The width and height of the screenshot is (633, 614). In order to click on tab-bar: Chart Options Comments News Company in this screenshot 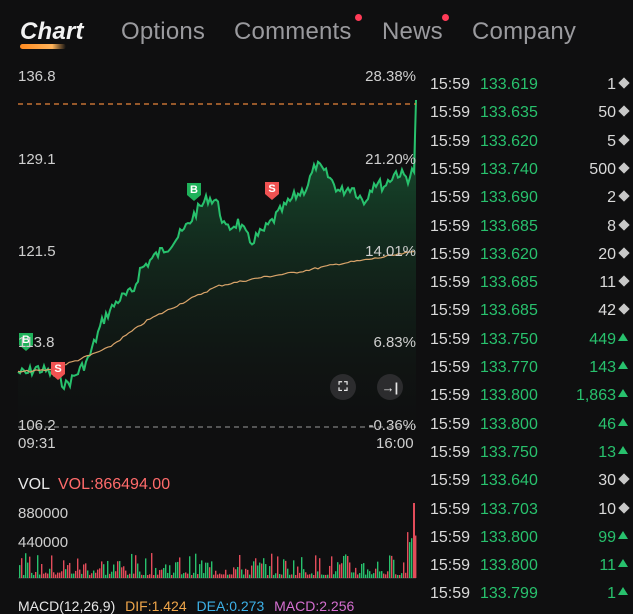, I will do `click(316, 32)`.